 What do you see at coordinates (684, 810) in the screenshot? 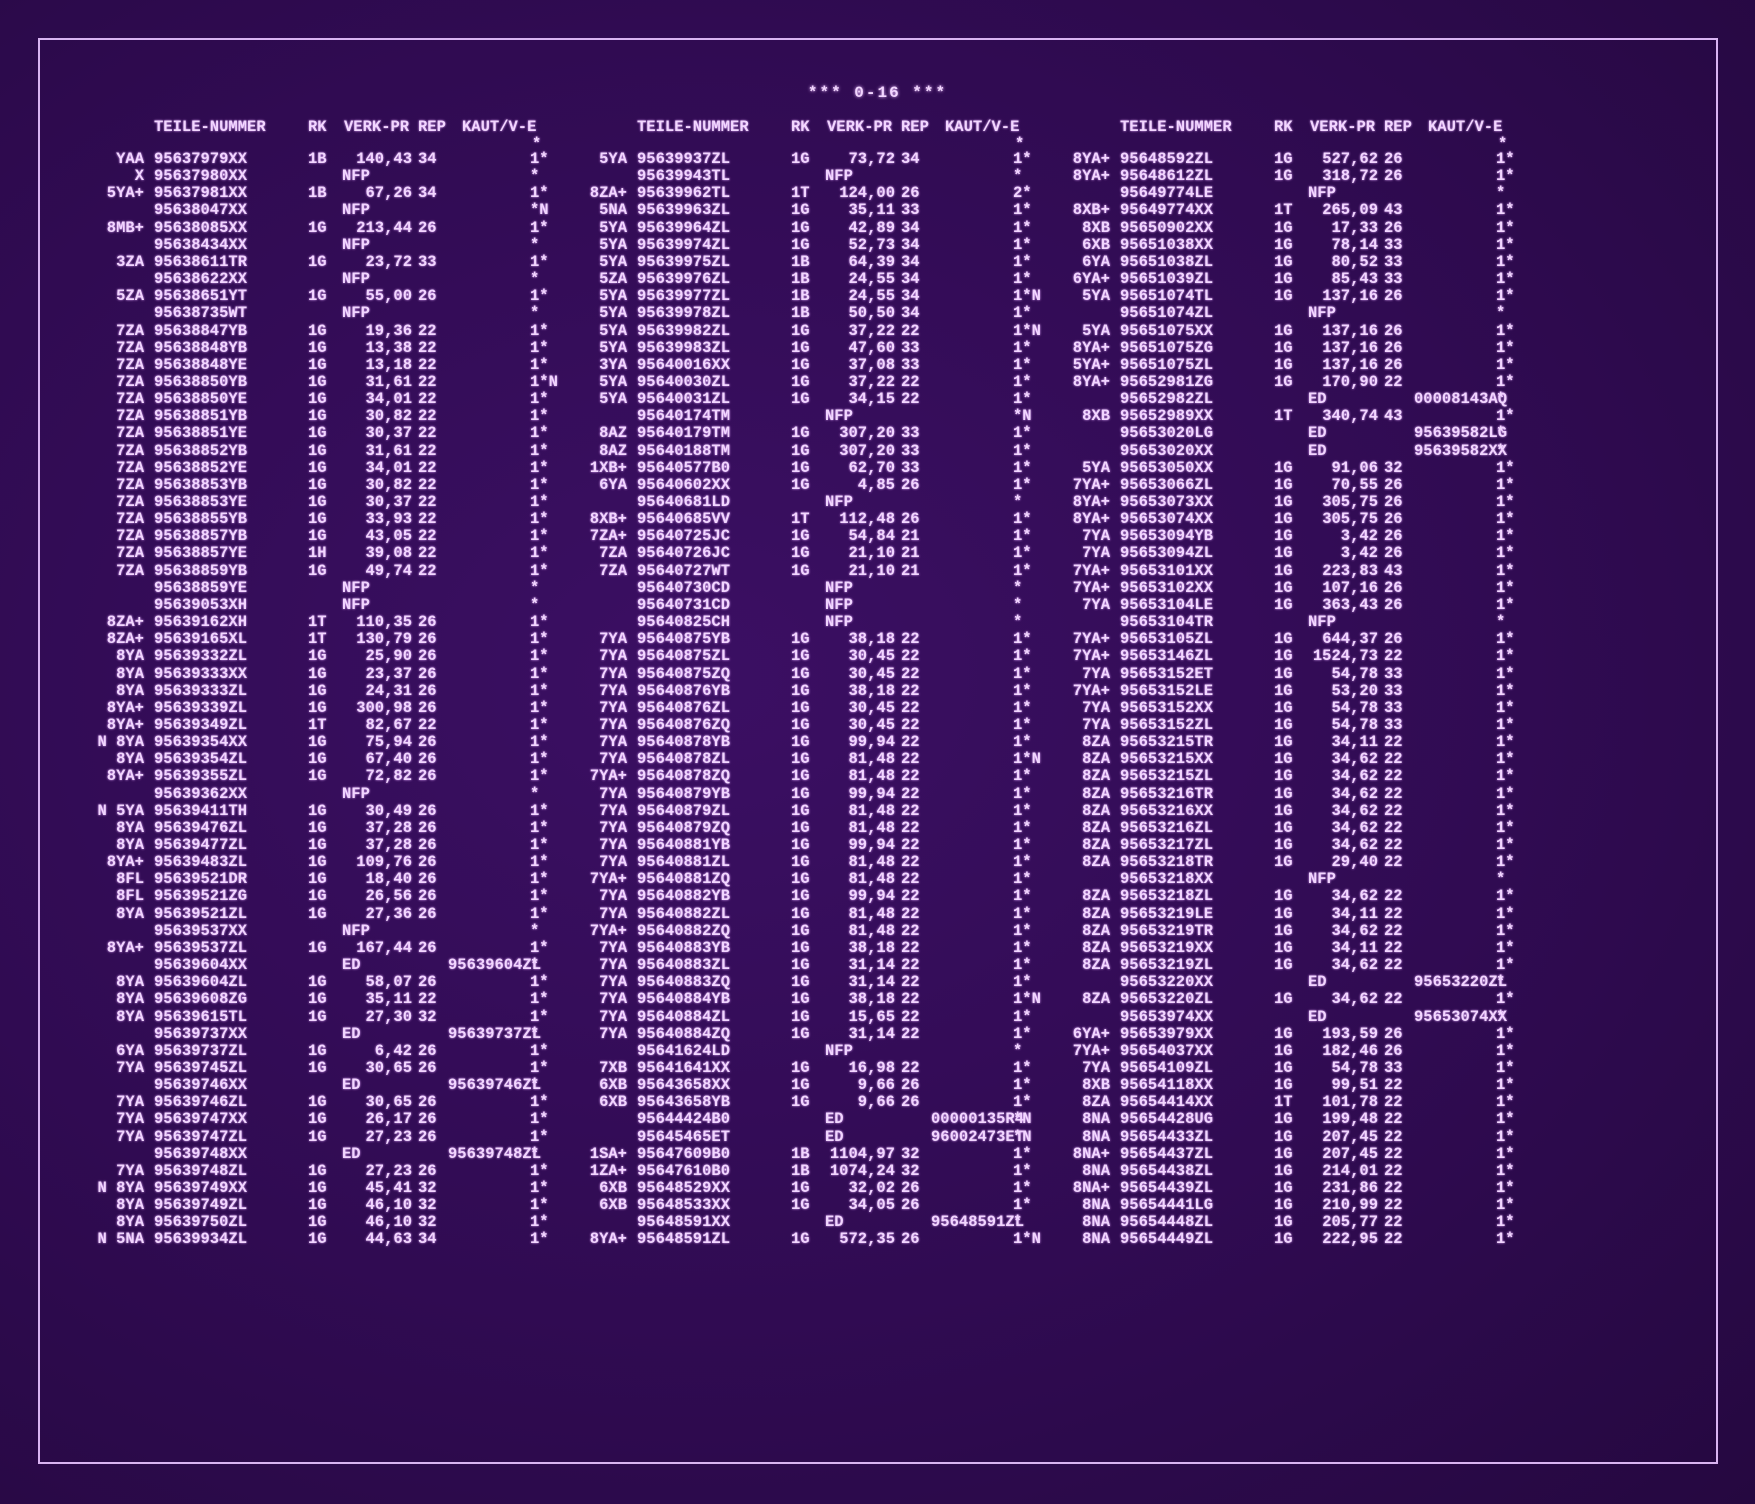
I see `part-number: 95640879ZL` at bounding box center [684, 810].